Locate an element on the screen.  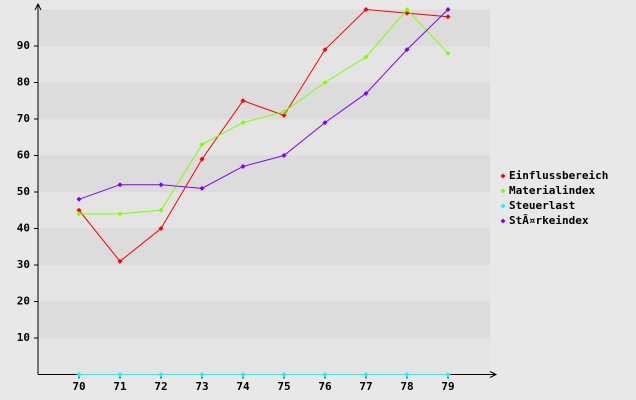
x-tick-label: 72 is located at coordinates (160, 386).